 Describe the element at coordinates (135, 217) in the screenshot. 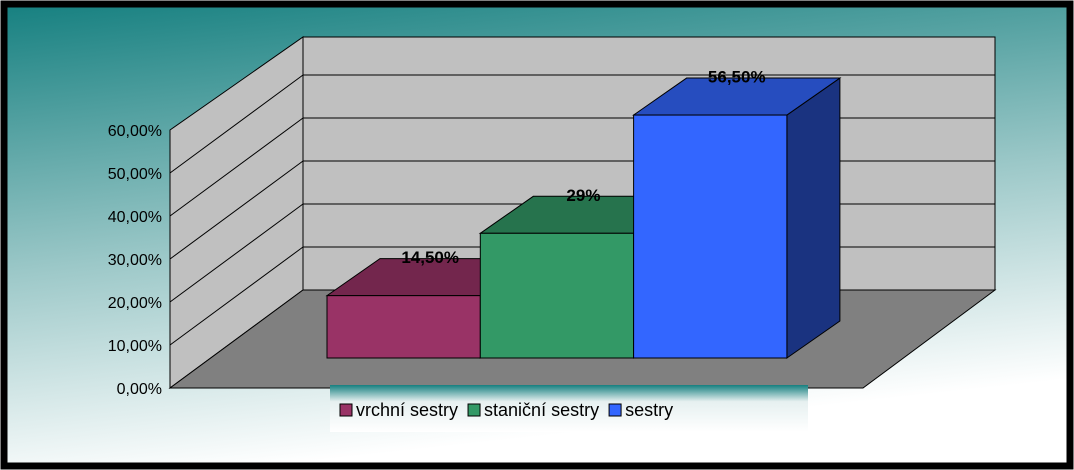

I see `y-tick-label: 40,00%` at that location.